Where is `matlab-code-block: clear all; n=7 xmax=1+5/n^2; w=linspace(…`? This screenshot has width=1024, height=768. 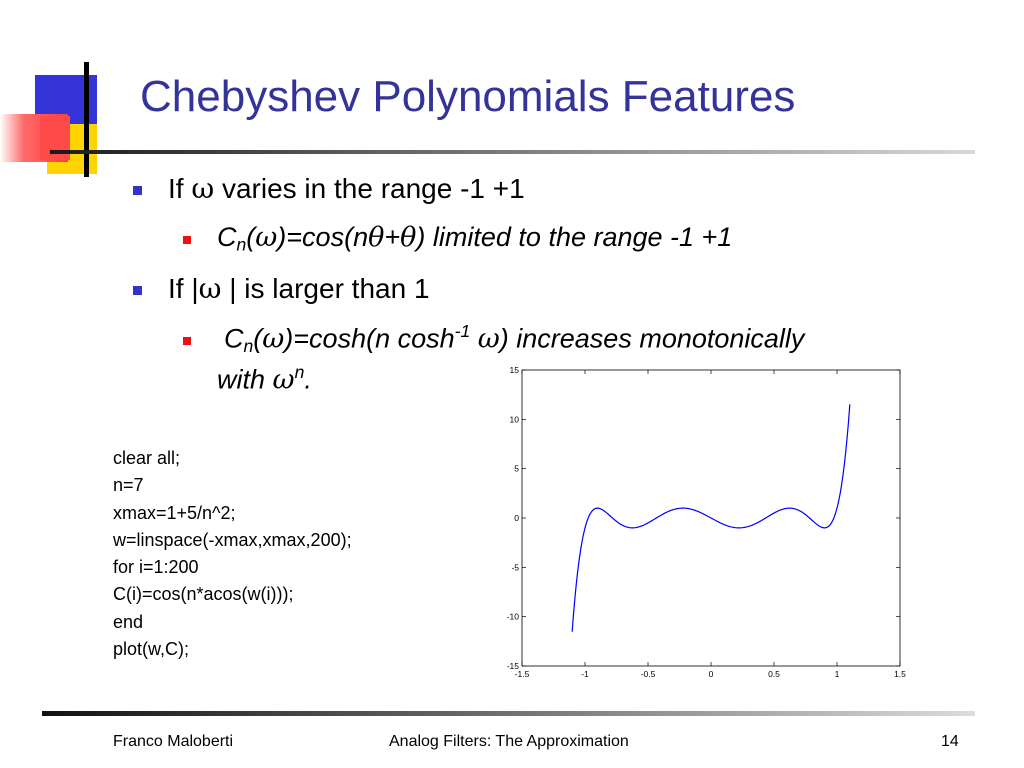 matlab-code-block: clear all; n=7 xmax=1+5/n^2; w=linspace(… is located at coordinates (232, 554).